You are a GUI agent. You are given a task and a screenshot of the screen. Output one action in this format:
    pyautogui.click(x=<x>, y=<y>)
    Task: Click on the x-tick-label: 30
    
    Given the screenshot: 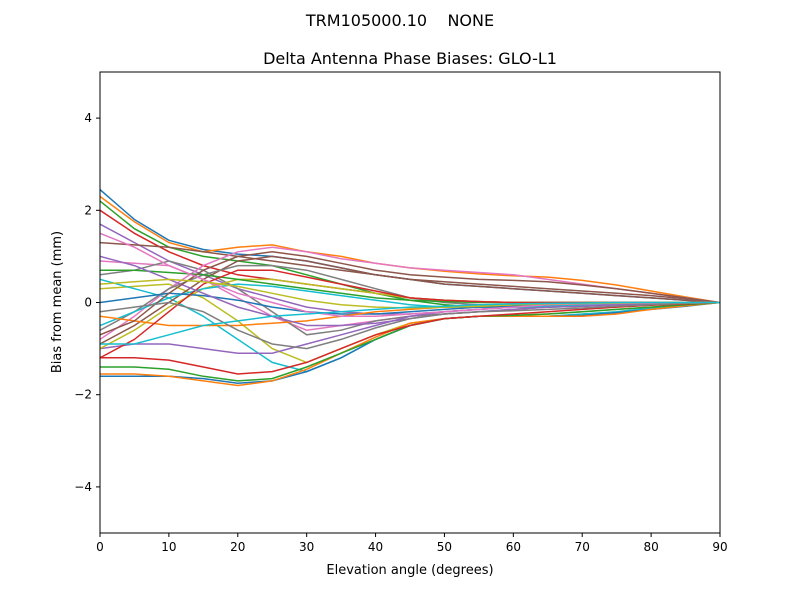 What is the action you would take?
    pyautogui.click(x=306, y=547)
    